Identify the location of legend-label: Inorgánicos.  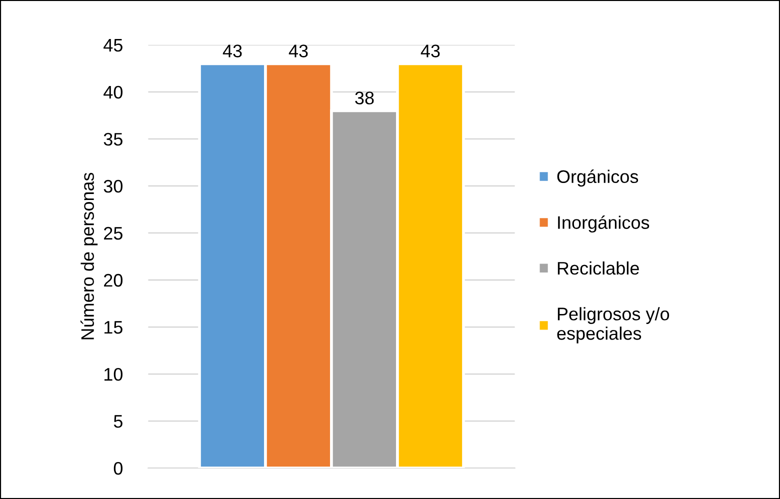
(604, 224).